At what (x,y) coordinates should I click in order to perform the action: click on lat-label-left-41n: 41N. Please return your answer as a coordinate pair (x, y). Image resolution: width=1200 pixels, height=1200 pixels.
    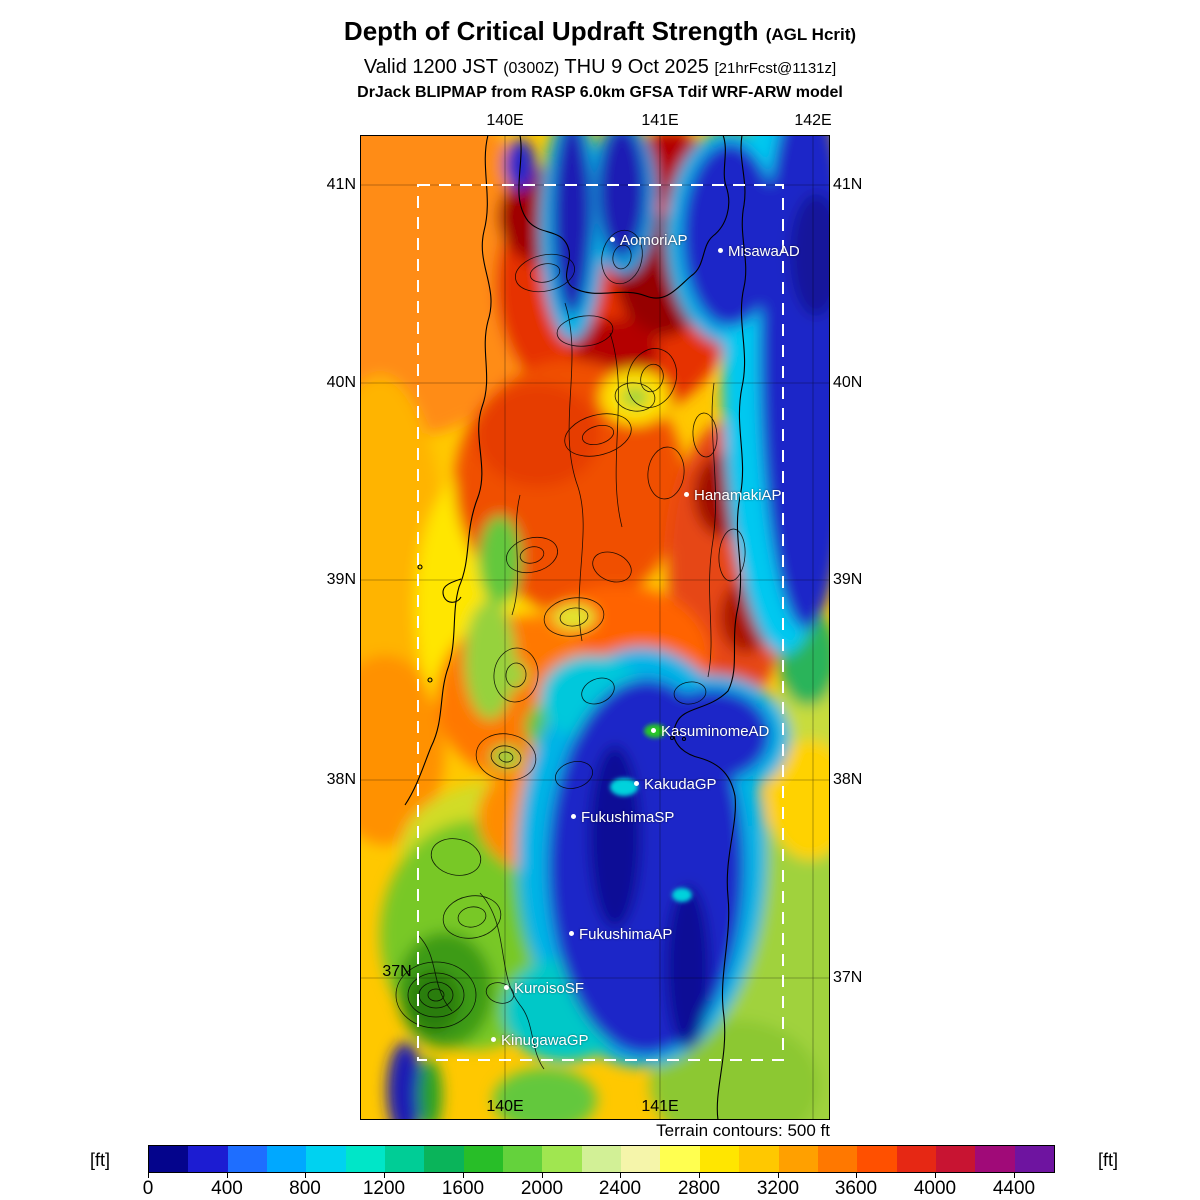
    Looking at the image, I should click on (341, 184).